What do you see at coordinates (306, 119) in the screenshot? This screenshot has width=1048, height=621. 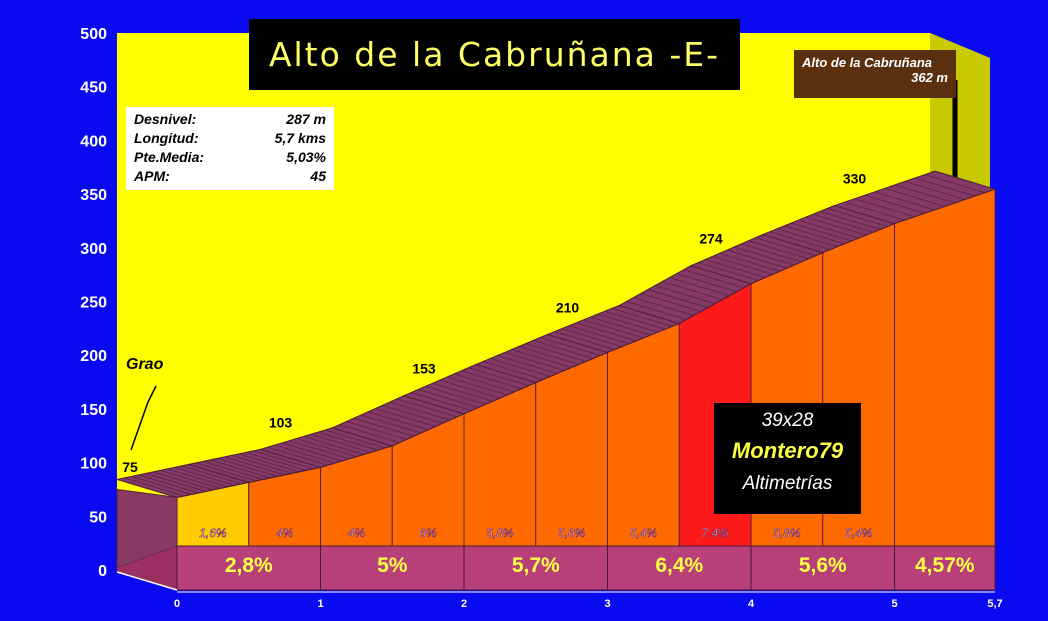 I see `stat-value: 287 m` at bounding box center [306, 119].